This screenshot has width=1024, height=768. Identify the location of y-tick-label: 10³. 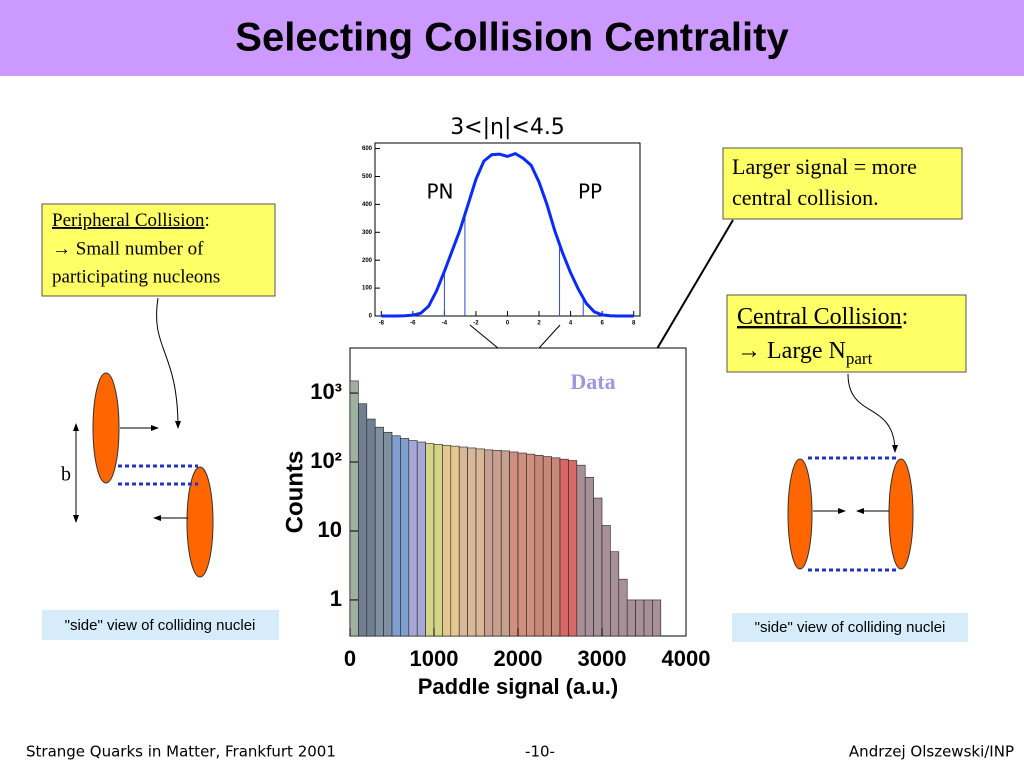
(326, 391).